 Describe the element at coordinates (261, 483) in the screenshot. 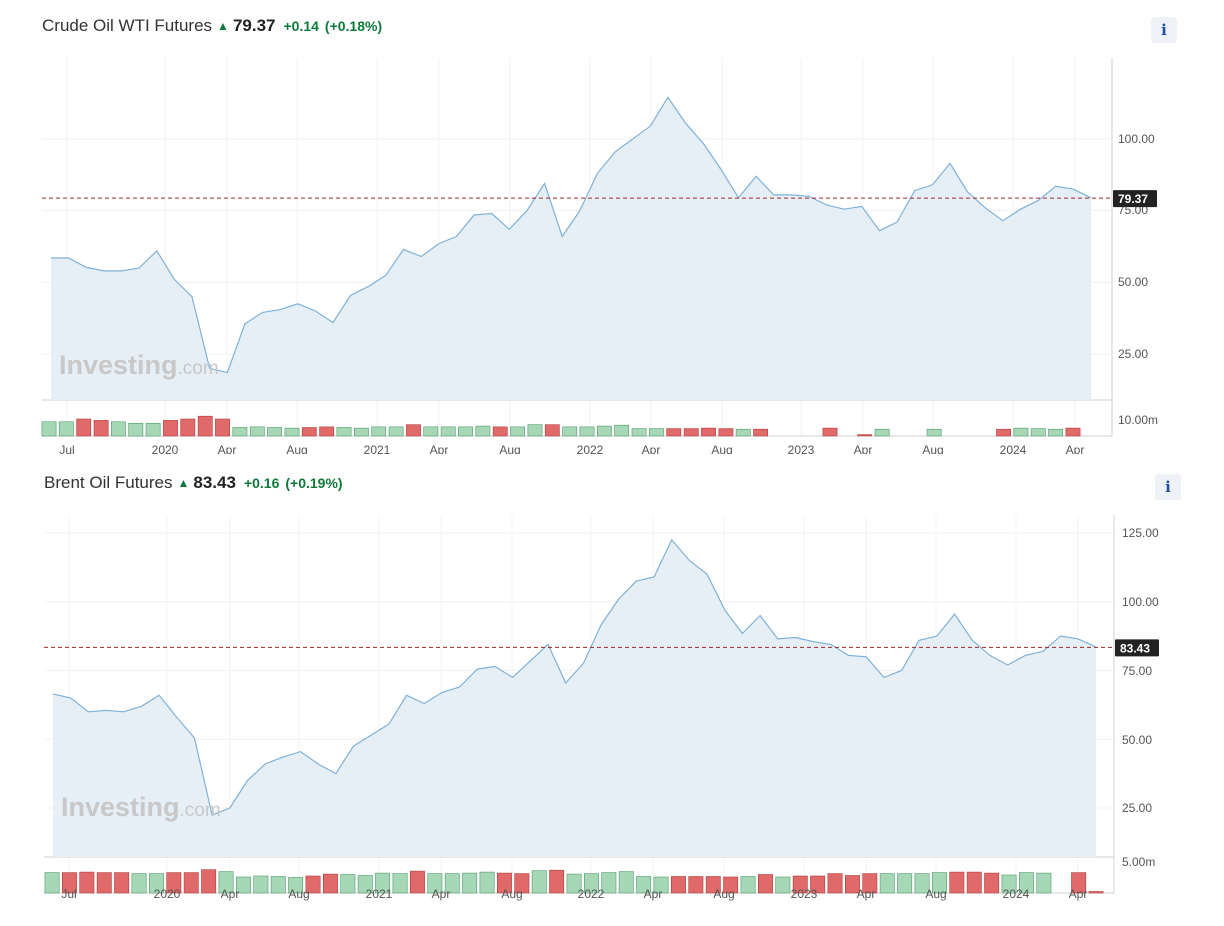

I see `price-change: +0.16` at that location.